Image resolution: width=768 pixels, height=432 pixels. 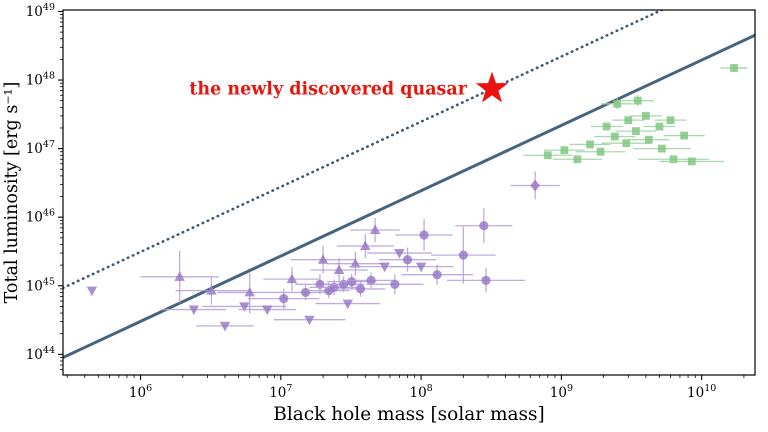 I want to click on annotation-label: the newly discovered quasar, so click(x=328, y=90).